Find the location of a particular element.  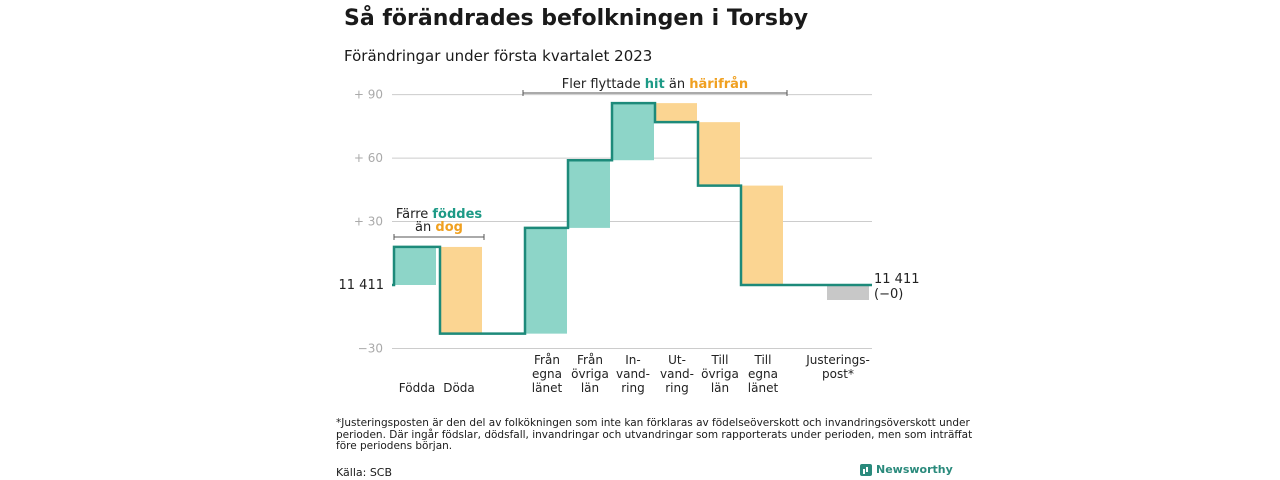

end-change-label: (−0) is located at coordinates (888, 294).